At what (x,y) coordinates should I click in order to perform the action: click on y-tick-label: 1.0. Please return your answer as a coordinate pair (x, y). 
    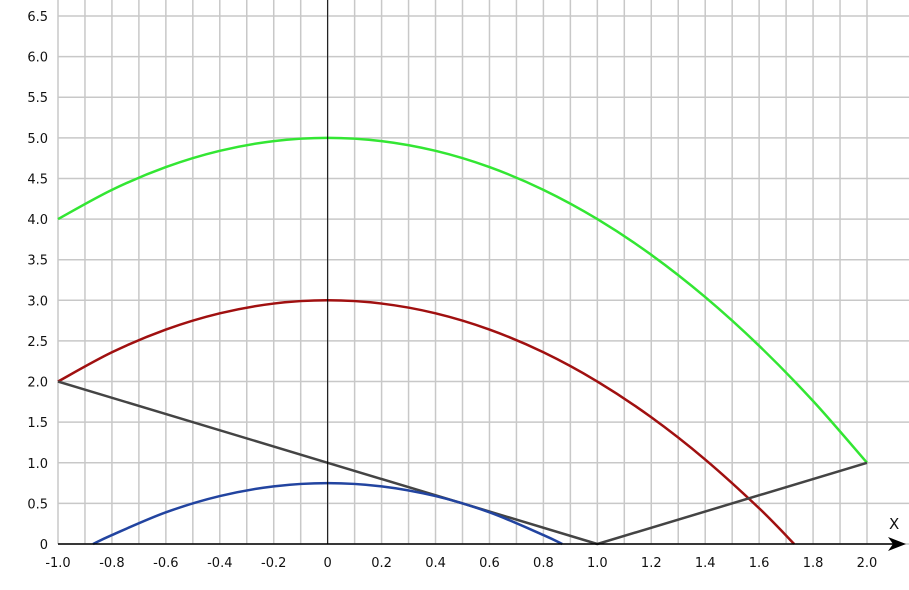
    Looking at the image, I should click on (37, 464).